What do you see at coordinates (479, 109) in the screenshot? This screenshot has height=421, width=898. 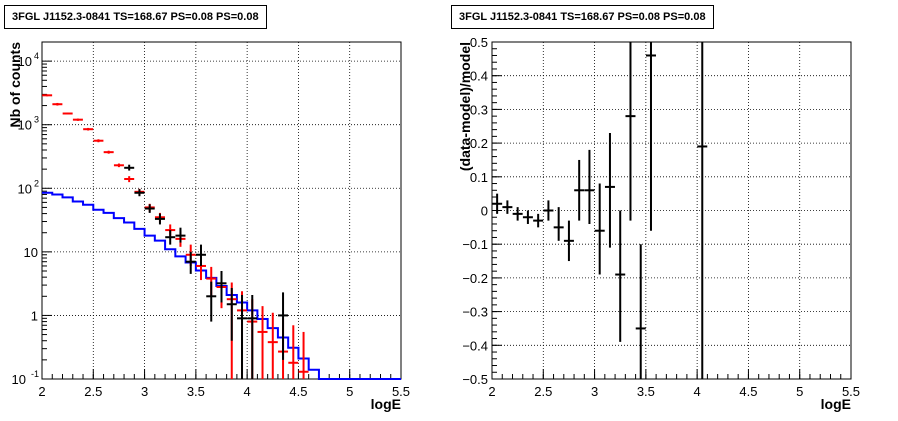 I see `y-tick-label: 0.3` at bounding box center [479, 109].